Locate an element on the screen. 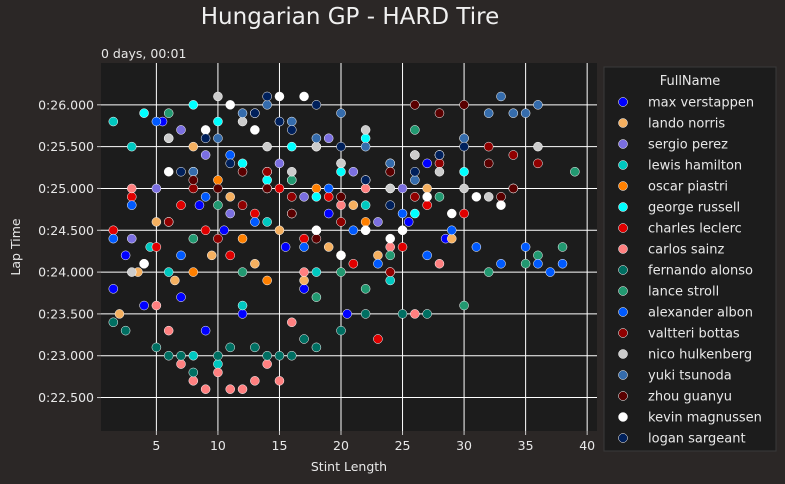  x-tick-label: 20 is located at coordinates (341, 445).